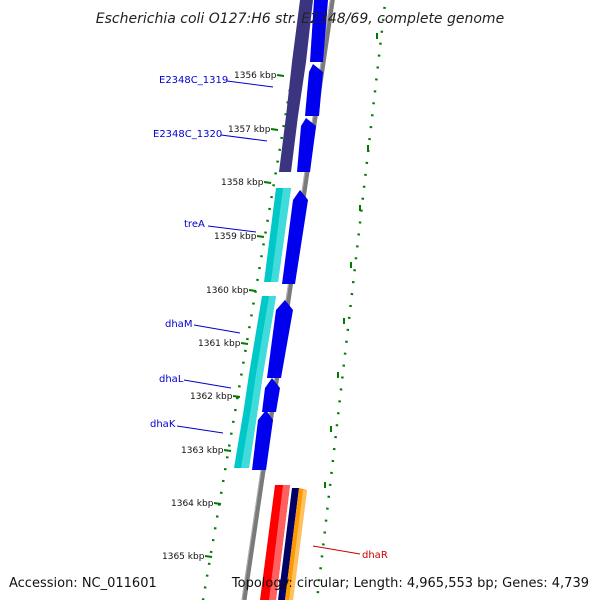 This screenshot has width=600, height=600. I want to click on cds-arrow-dham, so click(280, 339).